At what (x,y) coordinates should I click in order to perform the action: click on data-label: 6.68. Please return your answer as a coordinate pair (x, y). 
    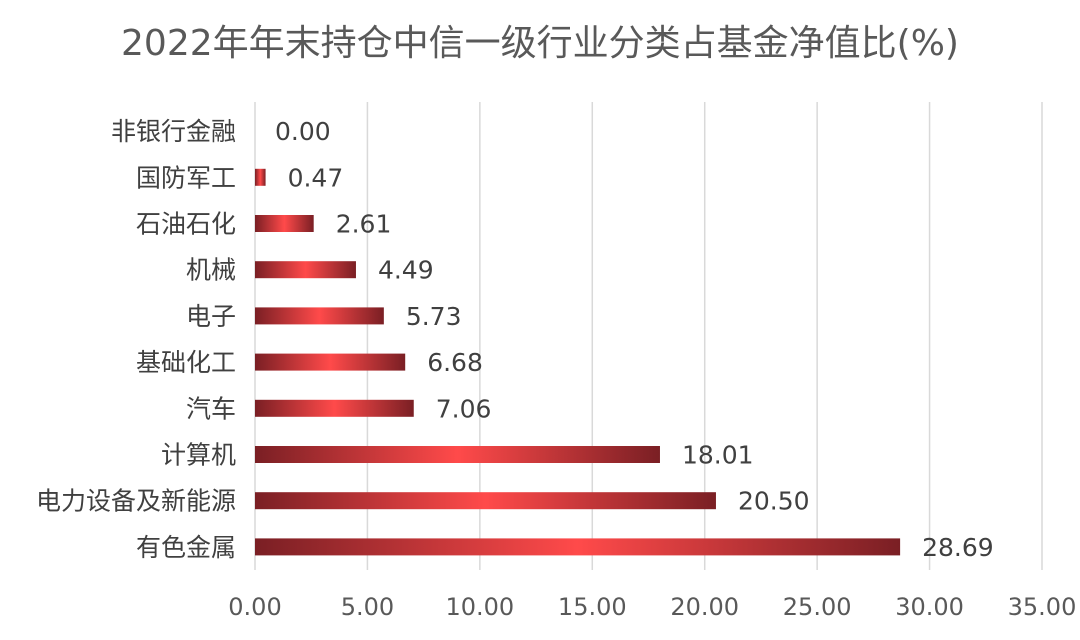
    Looking at the image, I should click on (455, 362).